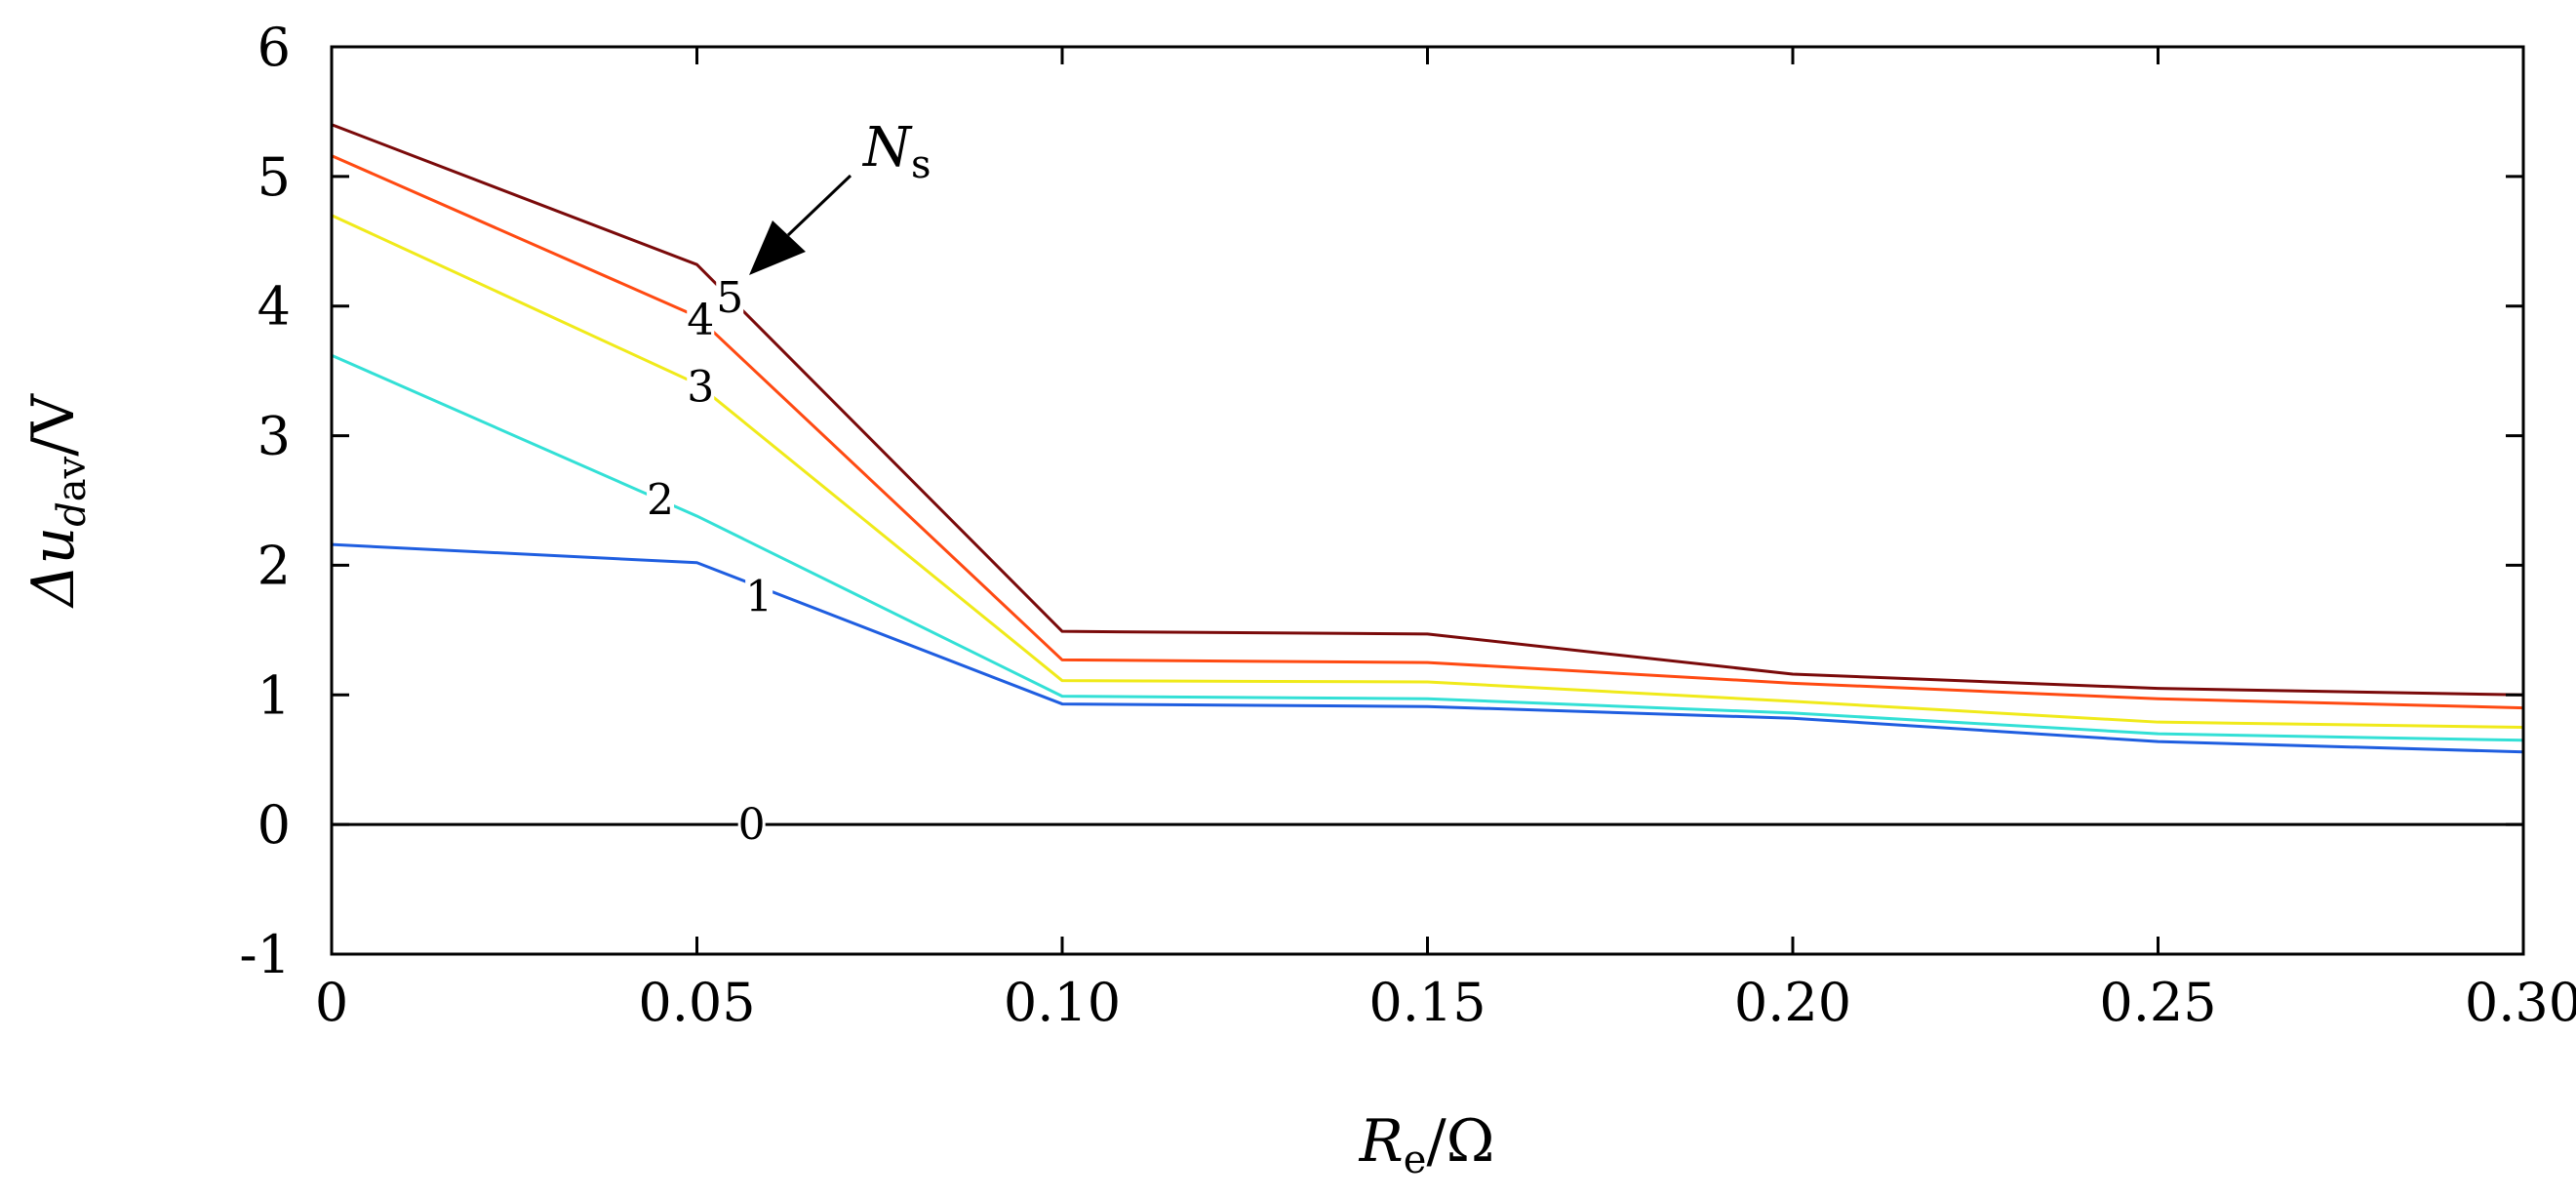 The height and width of the screenshot is (1199, 2576). What do you see at coordinates (2520, 1002) in the screenshot?
I see `x-tick-label: 0.30` at bounding box center [2520, 1002].